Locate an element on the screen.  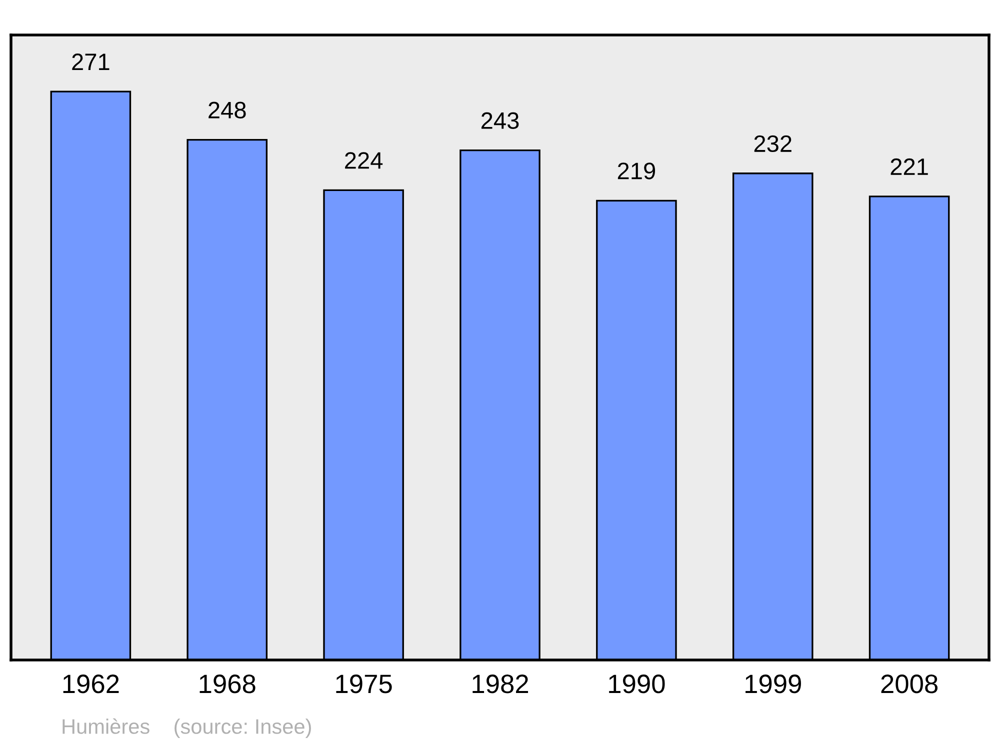
x-tick-label: 1982 is located at coordinates (500, 684).